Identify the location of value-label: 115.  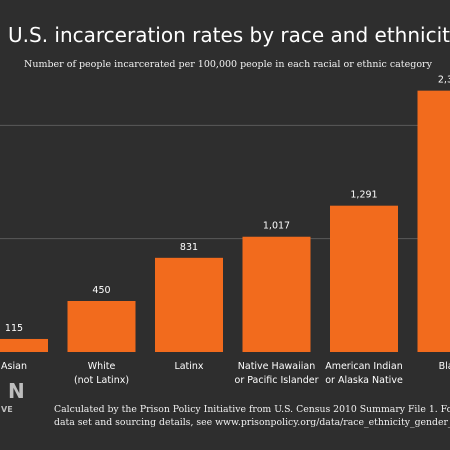
(14, 328).